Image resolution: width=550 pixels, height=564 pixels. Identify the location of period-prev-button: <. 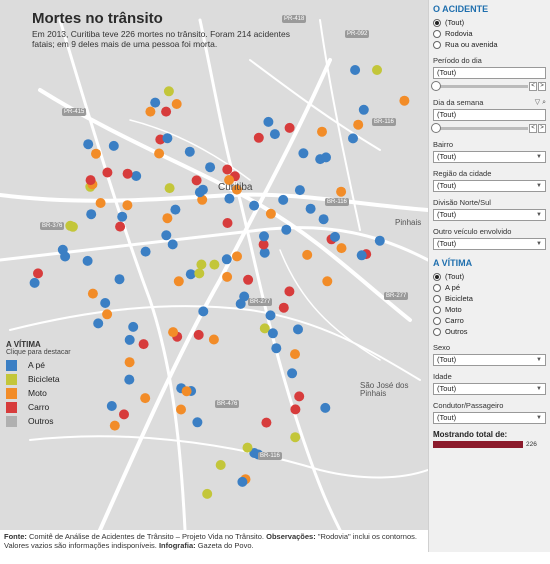
(533, 86).